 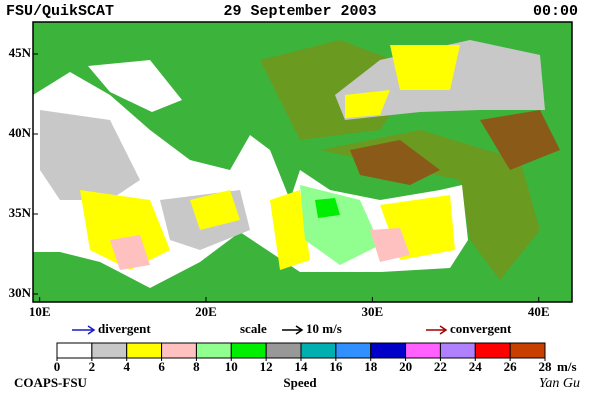 What do you see at coordinates (302, 366) in the screenshot?
I see `colorbar-tick-label: 14` at bounding box center [302, 366].